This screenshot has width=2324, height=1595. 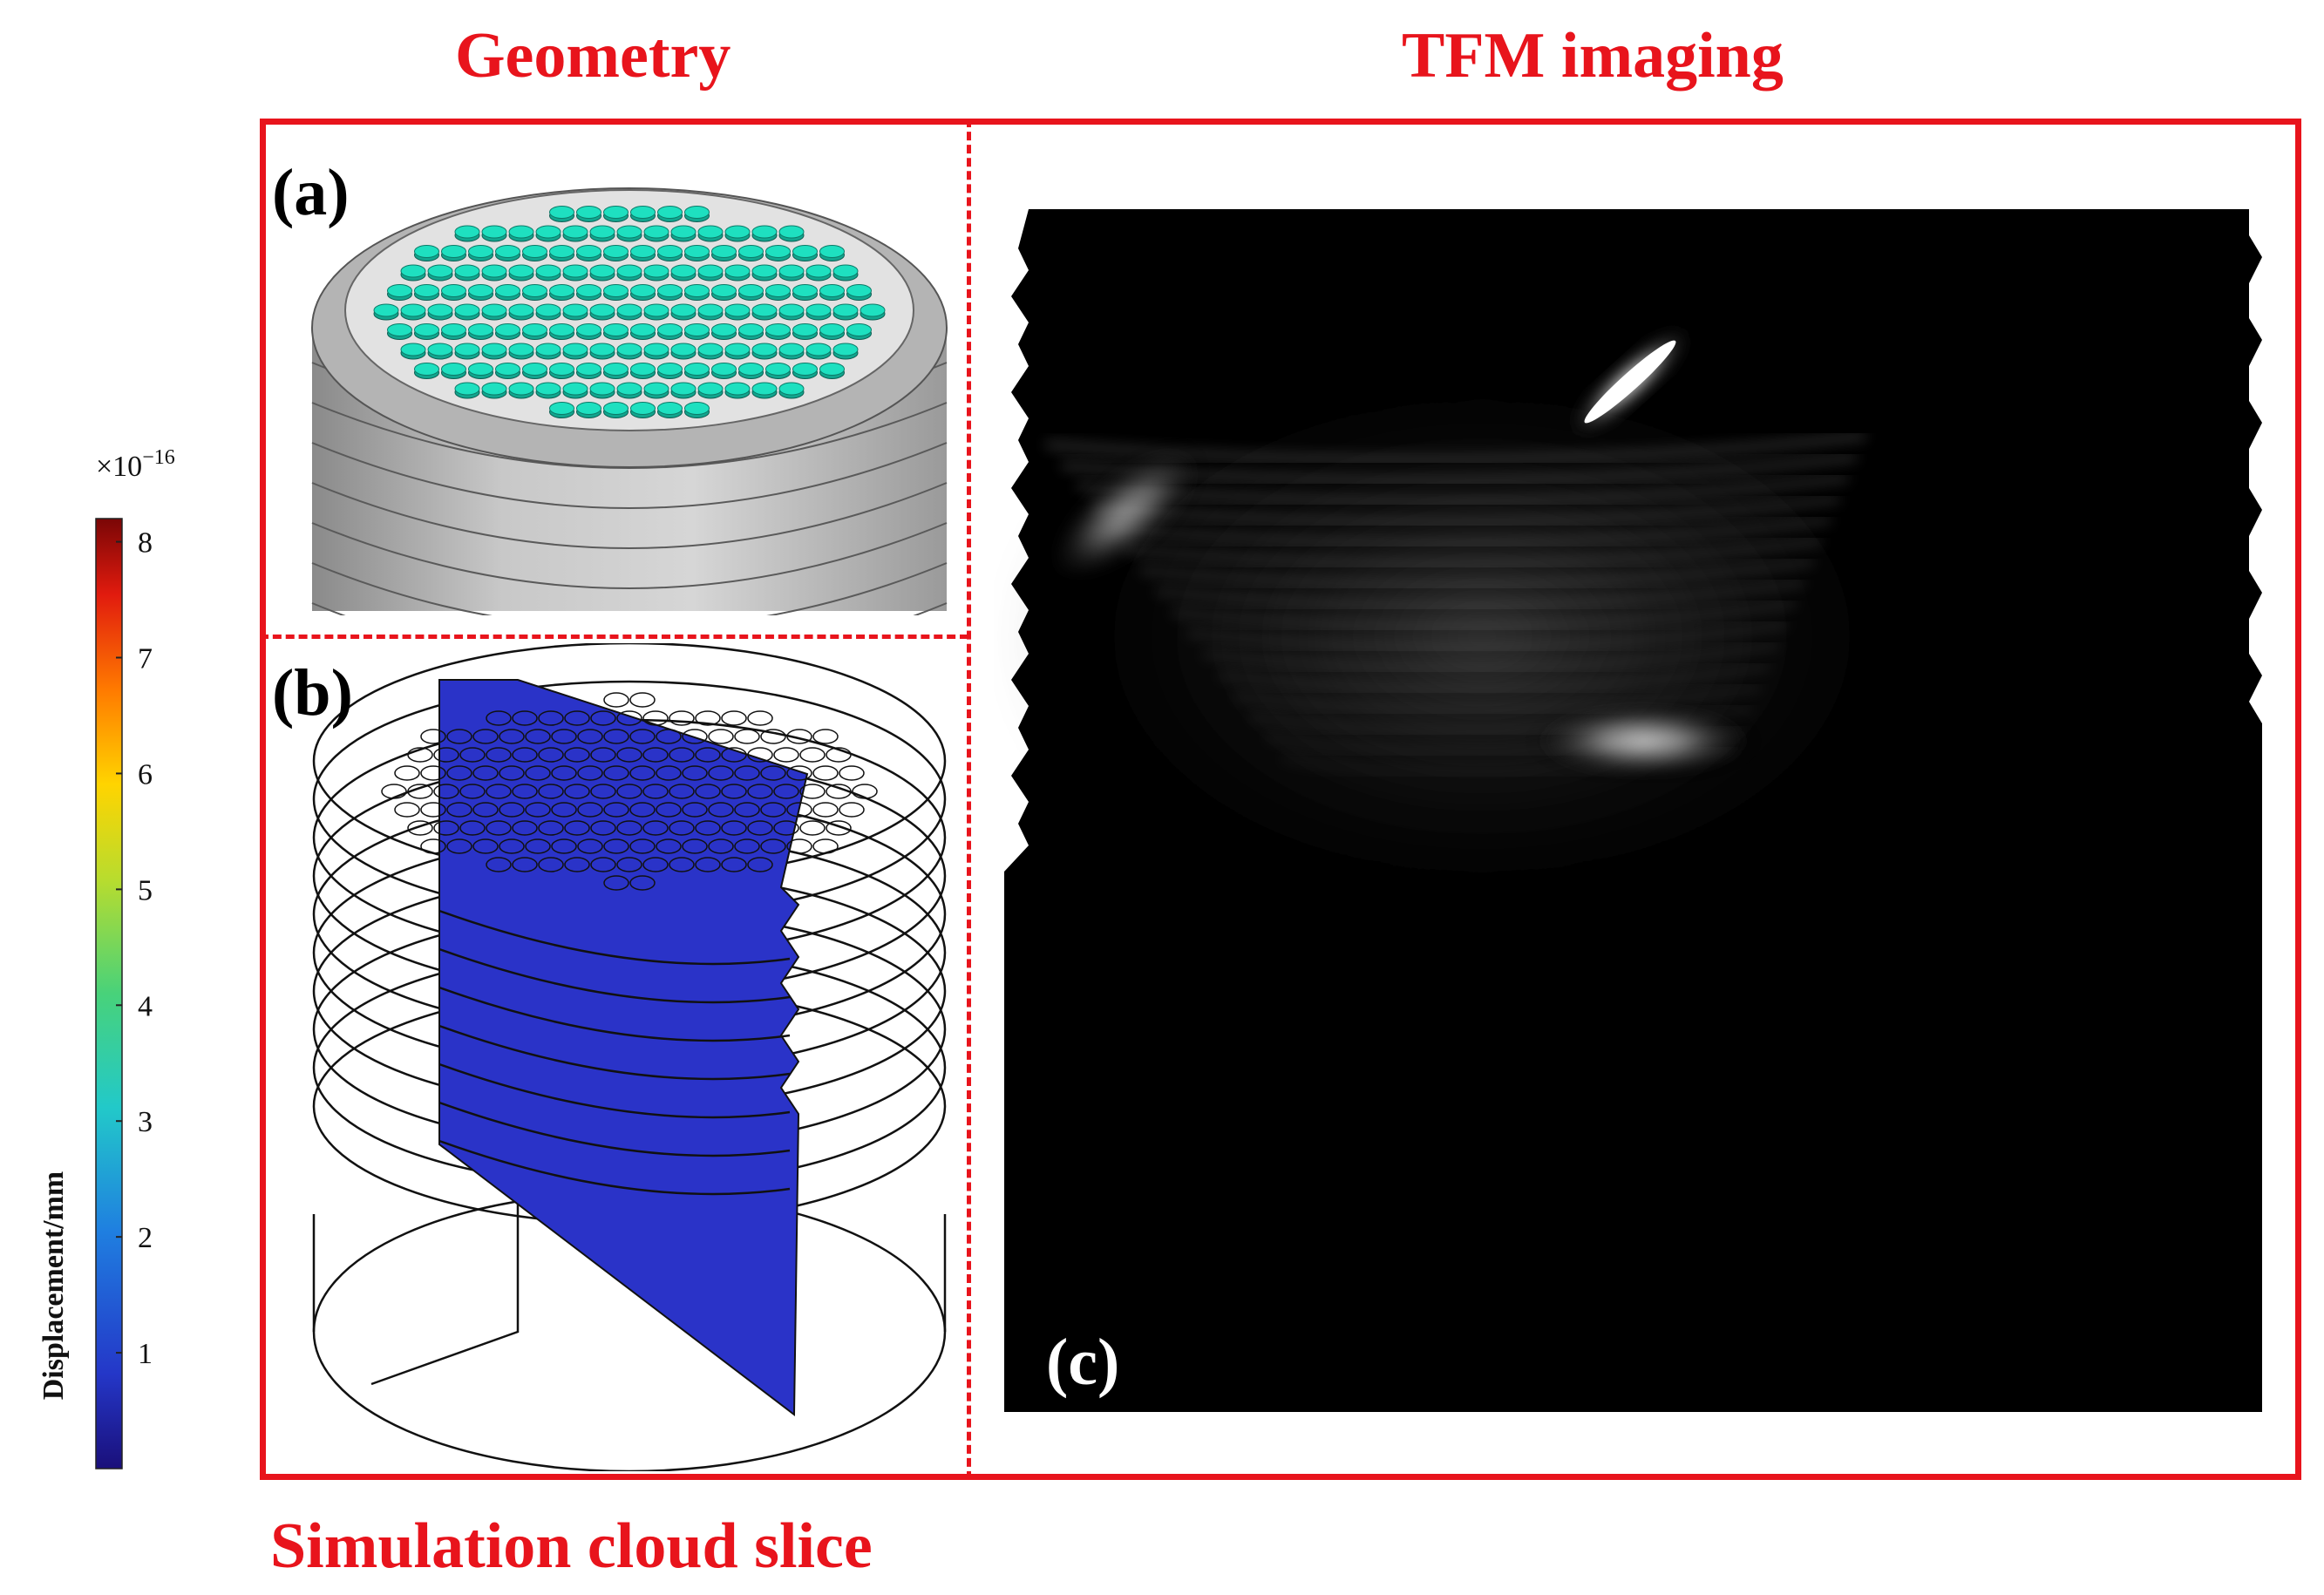 I want to click on slice-ring-edge, so click(x=614, y=1167).